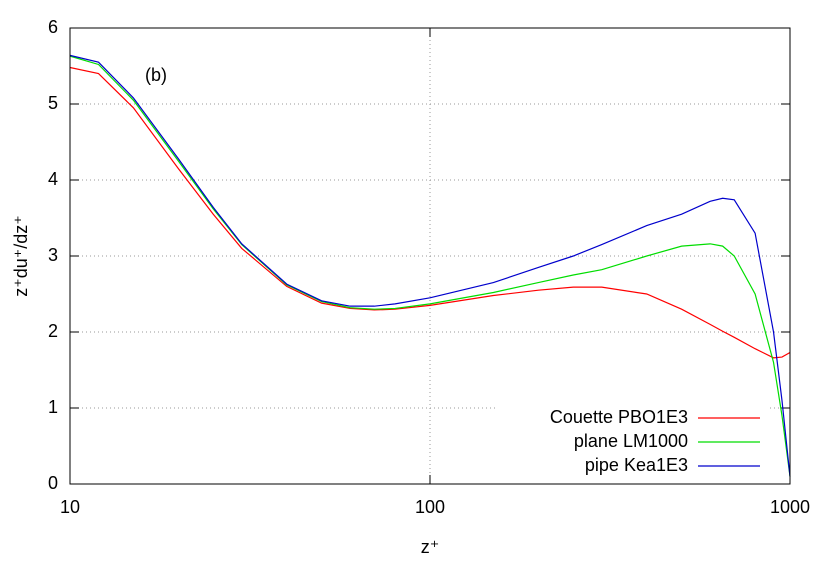  What do you see at coordinates (53, 407) in the screenshot?
I see `y-tick-label: 1` at bounding box center [53, 407].